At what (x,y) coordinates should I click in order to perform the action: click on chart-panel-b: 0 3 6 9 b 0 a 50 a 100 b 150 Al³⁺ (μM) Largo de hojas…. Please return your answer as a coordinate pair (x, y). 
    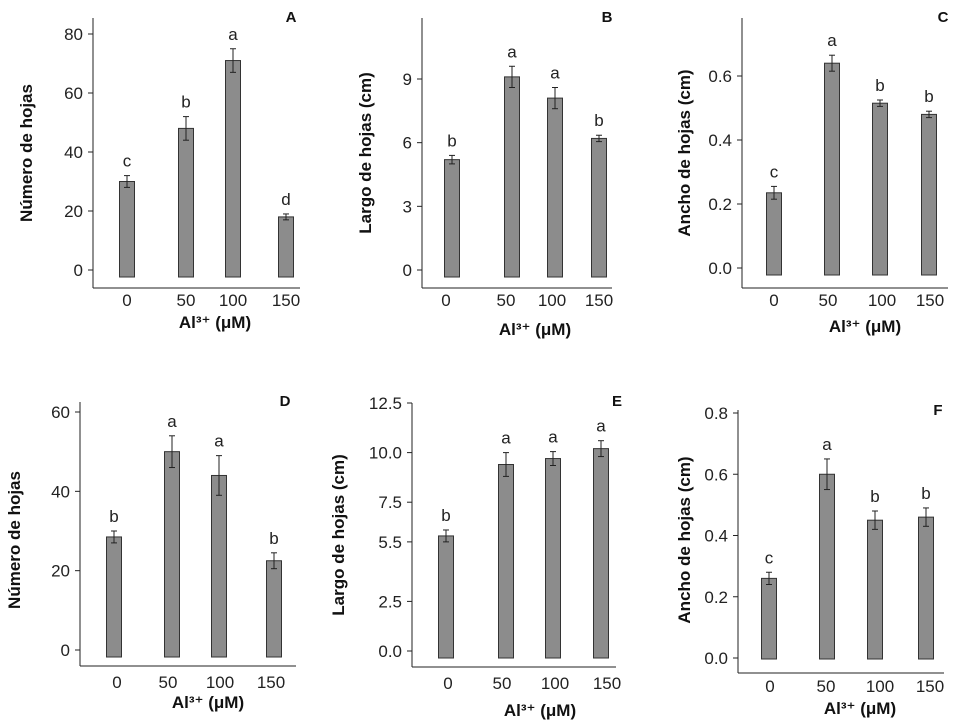
    Looking at the image, I should click on (484, 174).